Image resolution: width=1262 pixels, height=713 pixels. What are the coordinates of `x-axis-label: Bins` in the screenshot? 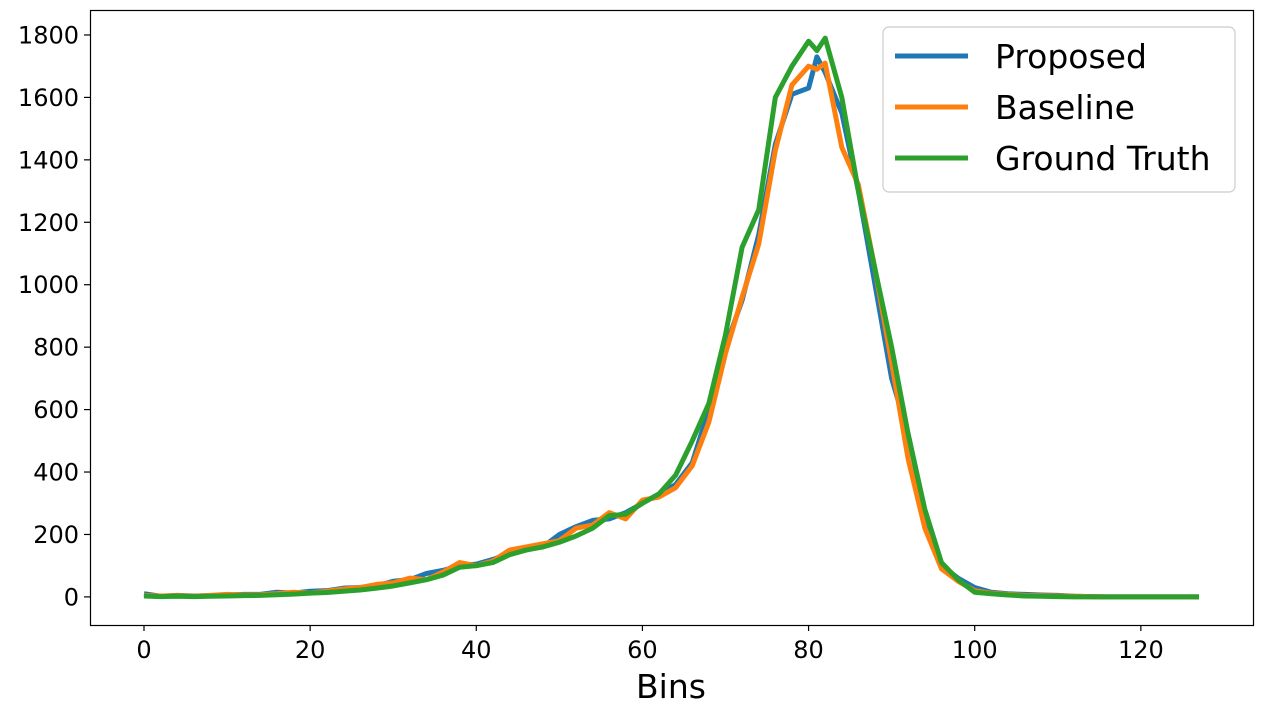 It's located at (671, 686).